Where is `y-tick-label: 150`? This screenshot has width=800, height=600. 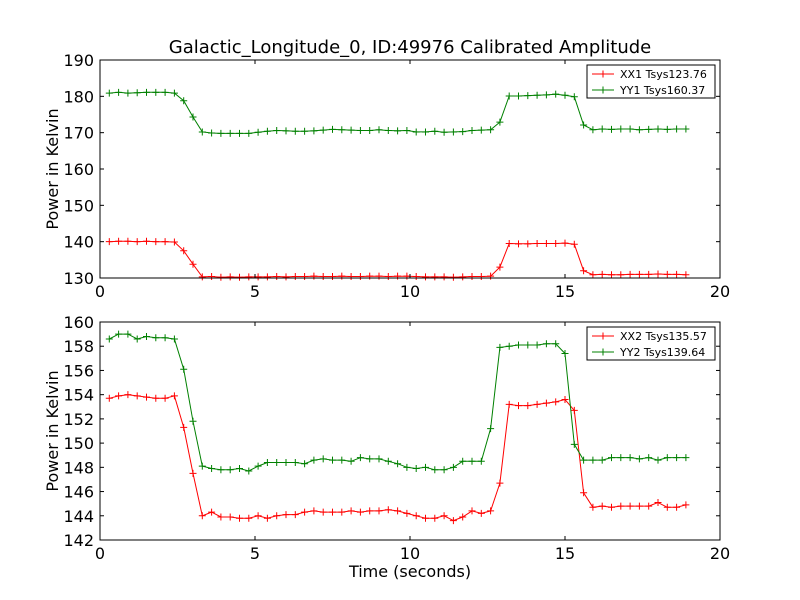
y-tick-label: 150 is located at coordinates (78, 205).